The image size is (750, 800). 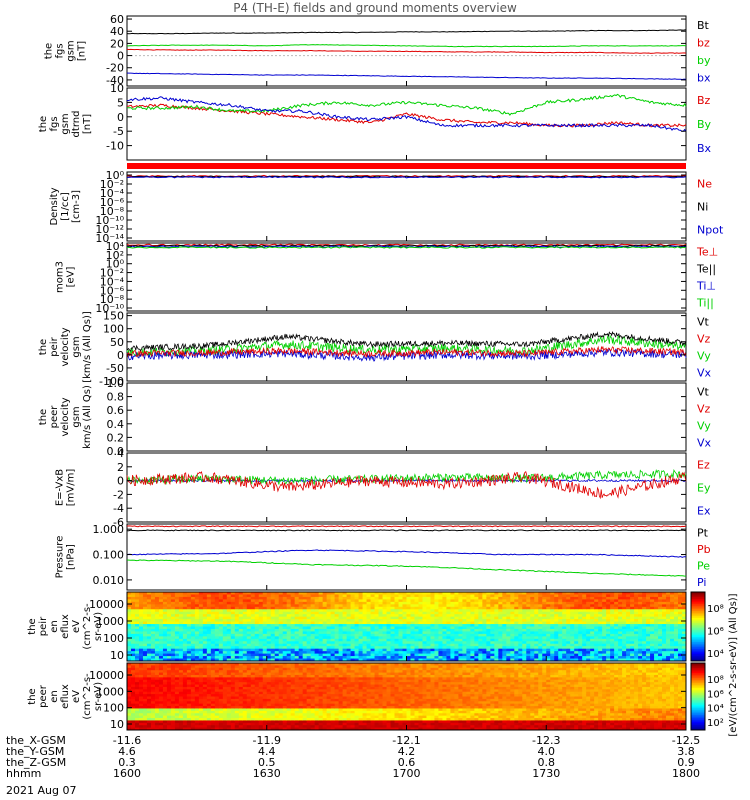 What do you see at coordinates (116, 397) in the screenshot?
I see `y-tick-label-5: 0.8` at bounding box center [116, 397].